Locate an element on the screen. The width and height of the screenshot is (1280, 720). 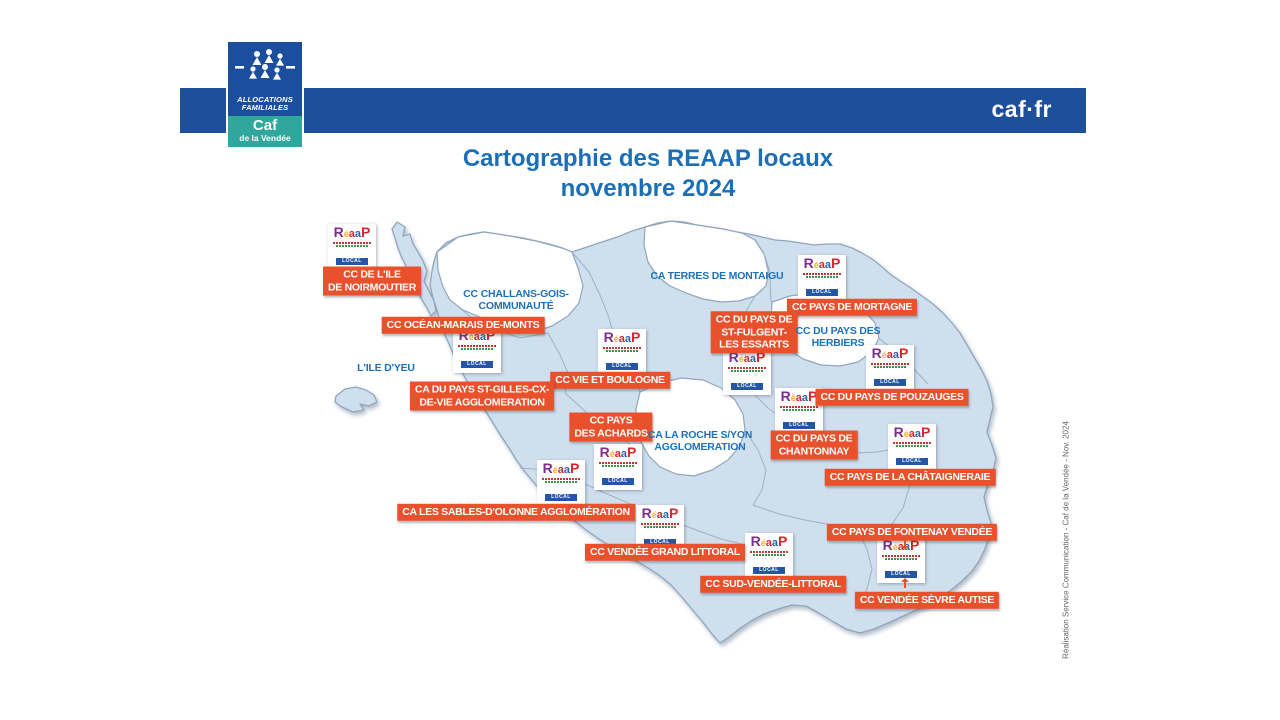
region-label-line: DE NOIRMOUTIER is located at coordinates (372, 287).